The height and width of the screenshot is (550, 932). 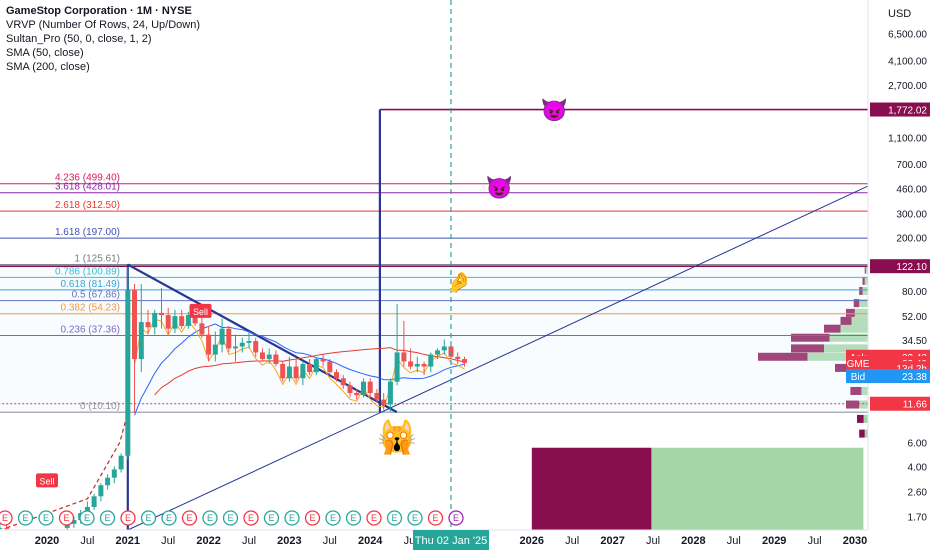 I want to click on fib-level-label: 3.618 (428.01), so click(x=87, y=187).